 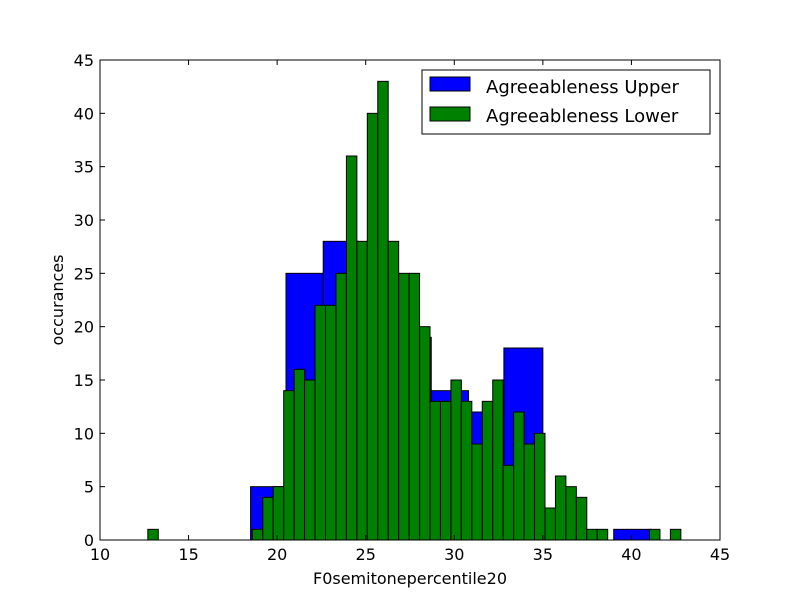 What do you see at coordinates (100, 554) in the screenshot?
I see `x-tick-label-0: 10` at bounding box center [100, 554].